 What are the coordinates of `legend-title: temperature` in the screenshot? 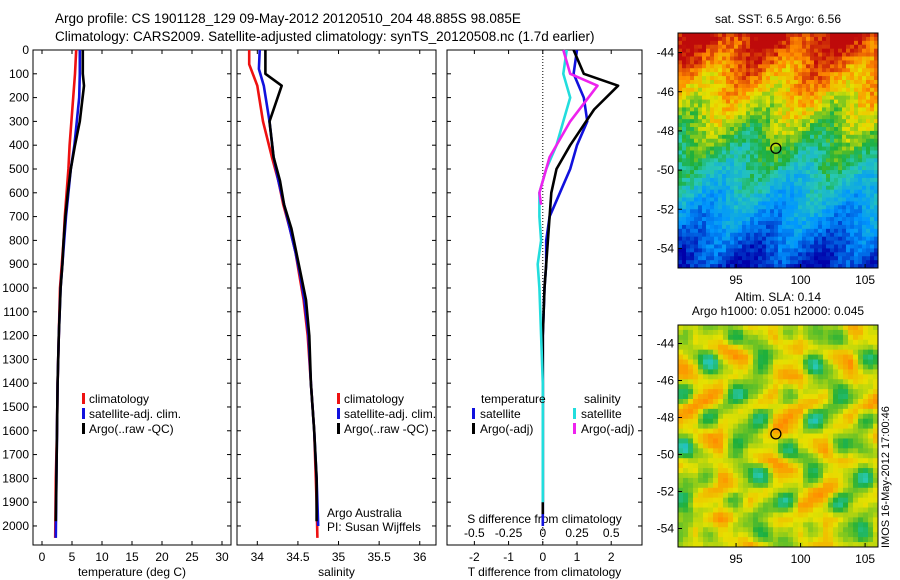 It's located at (513, 399).